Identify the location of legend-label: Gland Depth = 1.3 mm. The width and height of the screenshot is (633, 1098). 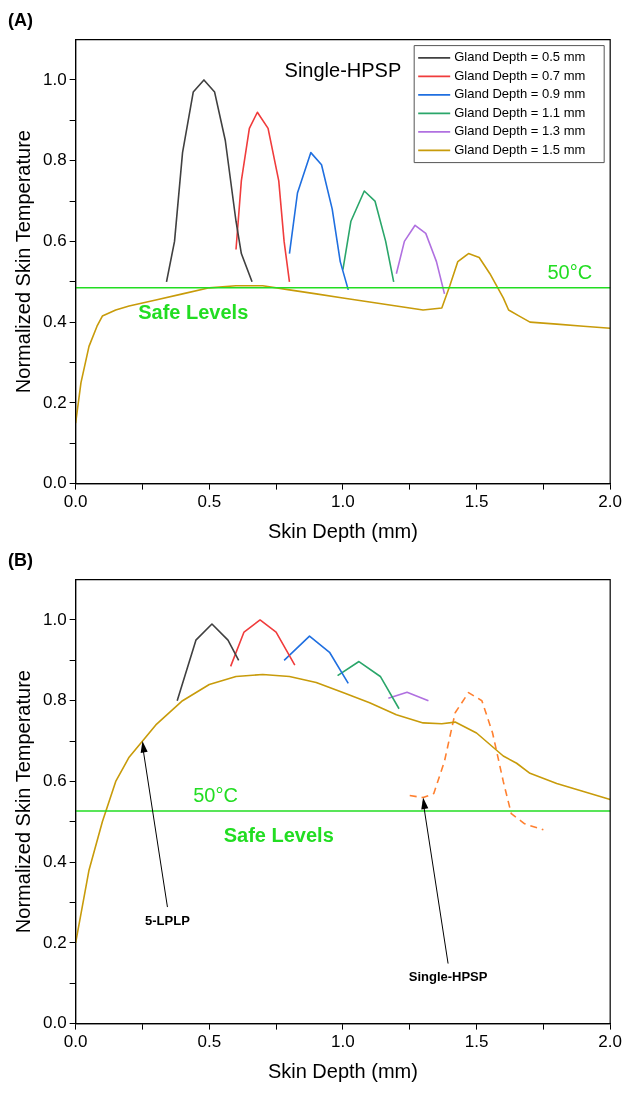
(520, 131).